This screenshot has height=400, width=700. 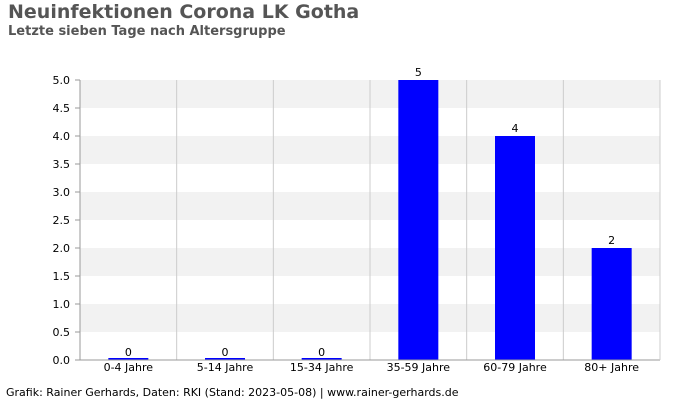 I want to click on y-tick-label: 4.0, so click(x=62, y=136).